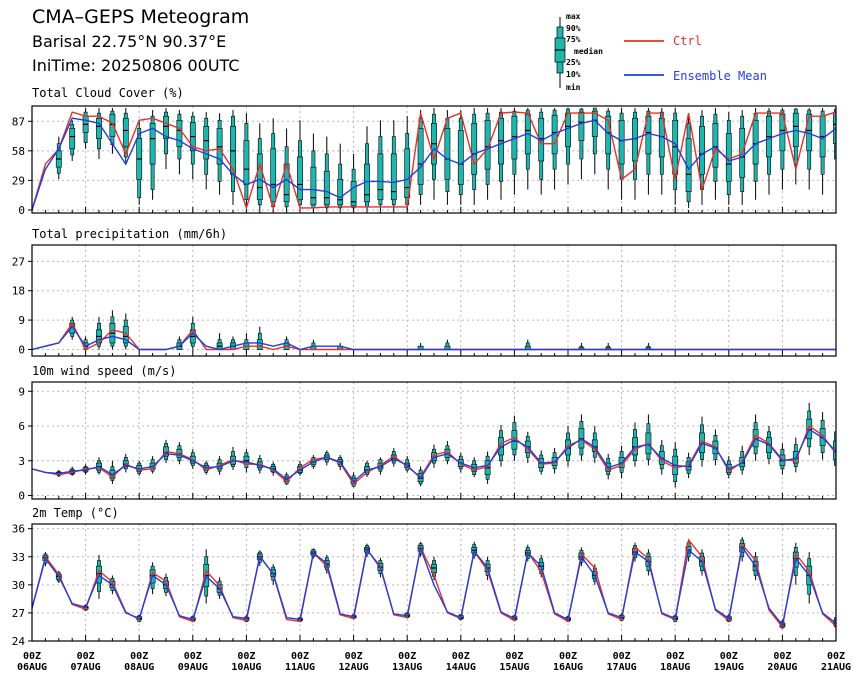 The width and height of the screenshot is (860, 679). I want to click on y-tick-label: 36, so click(18, 529).